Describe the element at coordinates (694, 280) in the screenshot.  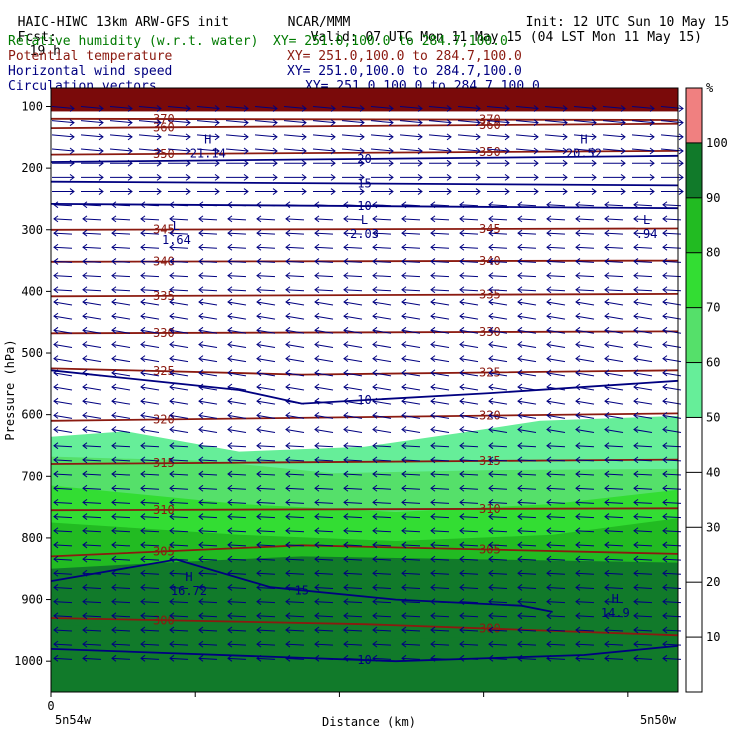
I see `colorbar-bin` at that location.